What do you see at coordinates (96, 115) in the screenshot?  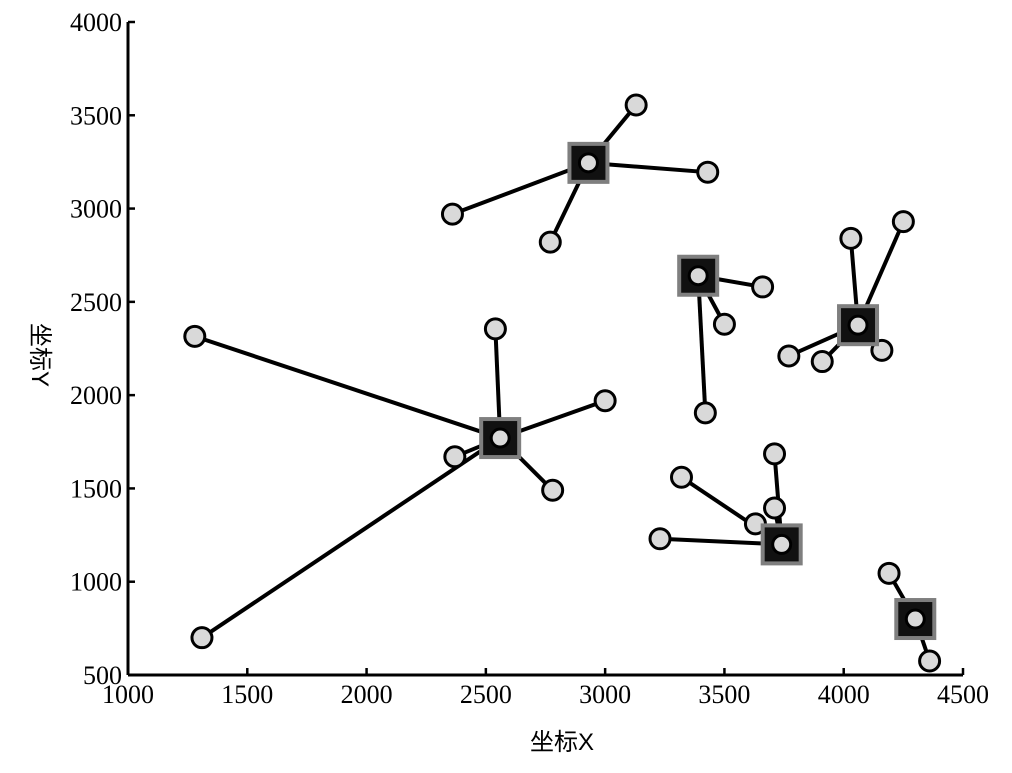 I see `y-tick-label: 3500` at bounding box center [96, 115].